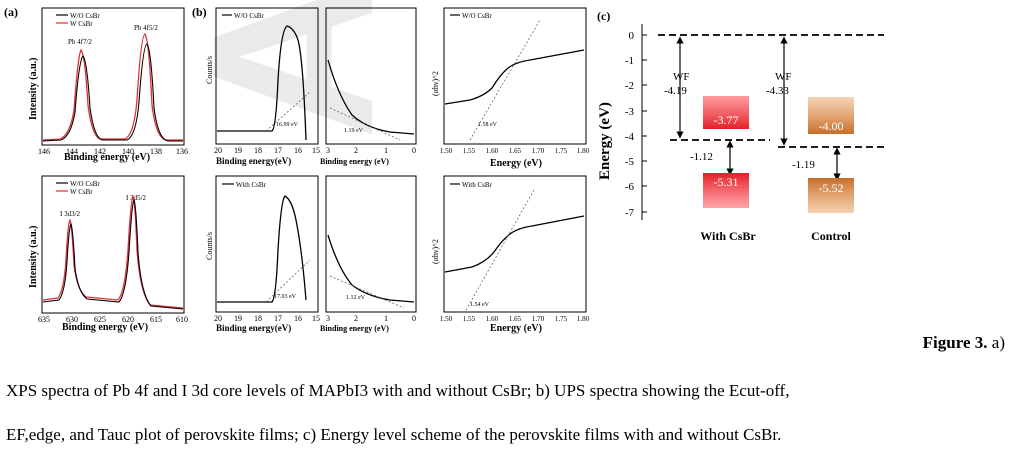  Describe the element at coordinates (446, 319) in the screenshot. I see `b-bottom-tauc-xtick: 1.50` at that location.